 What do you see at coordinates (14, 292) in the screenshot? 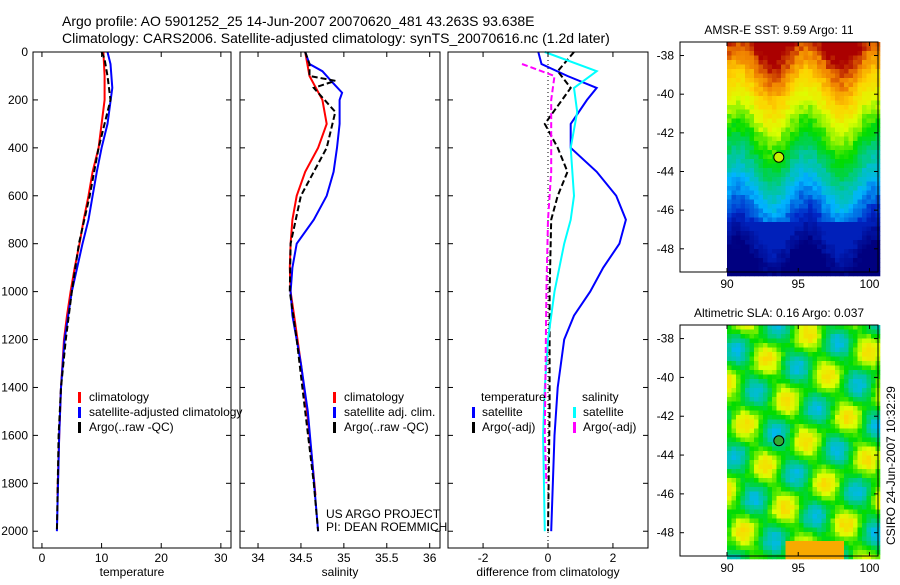
I see `y-tick-label: 1000` at bounding box center [14, 292].